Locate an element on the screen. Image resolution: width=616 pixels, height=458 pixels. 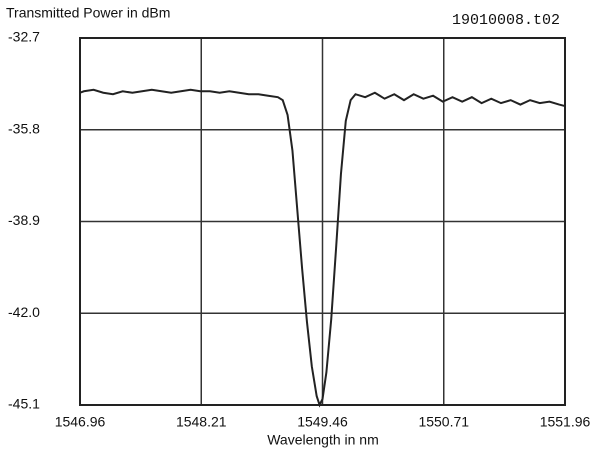
x-tick-label: 1546.96 is located at coordinates (80, 422).